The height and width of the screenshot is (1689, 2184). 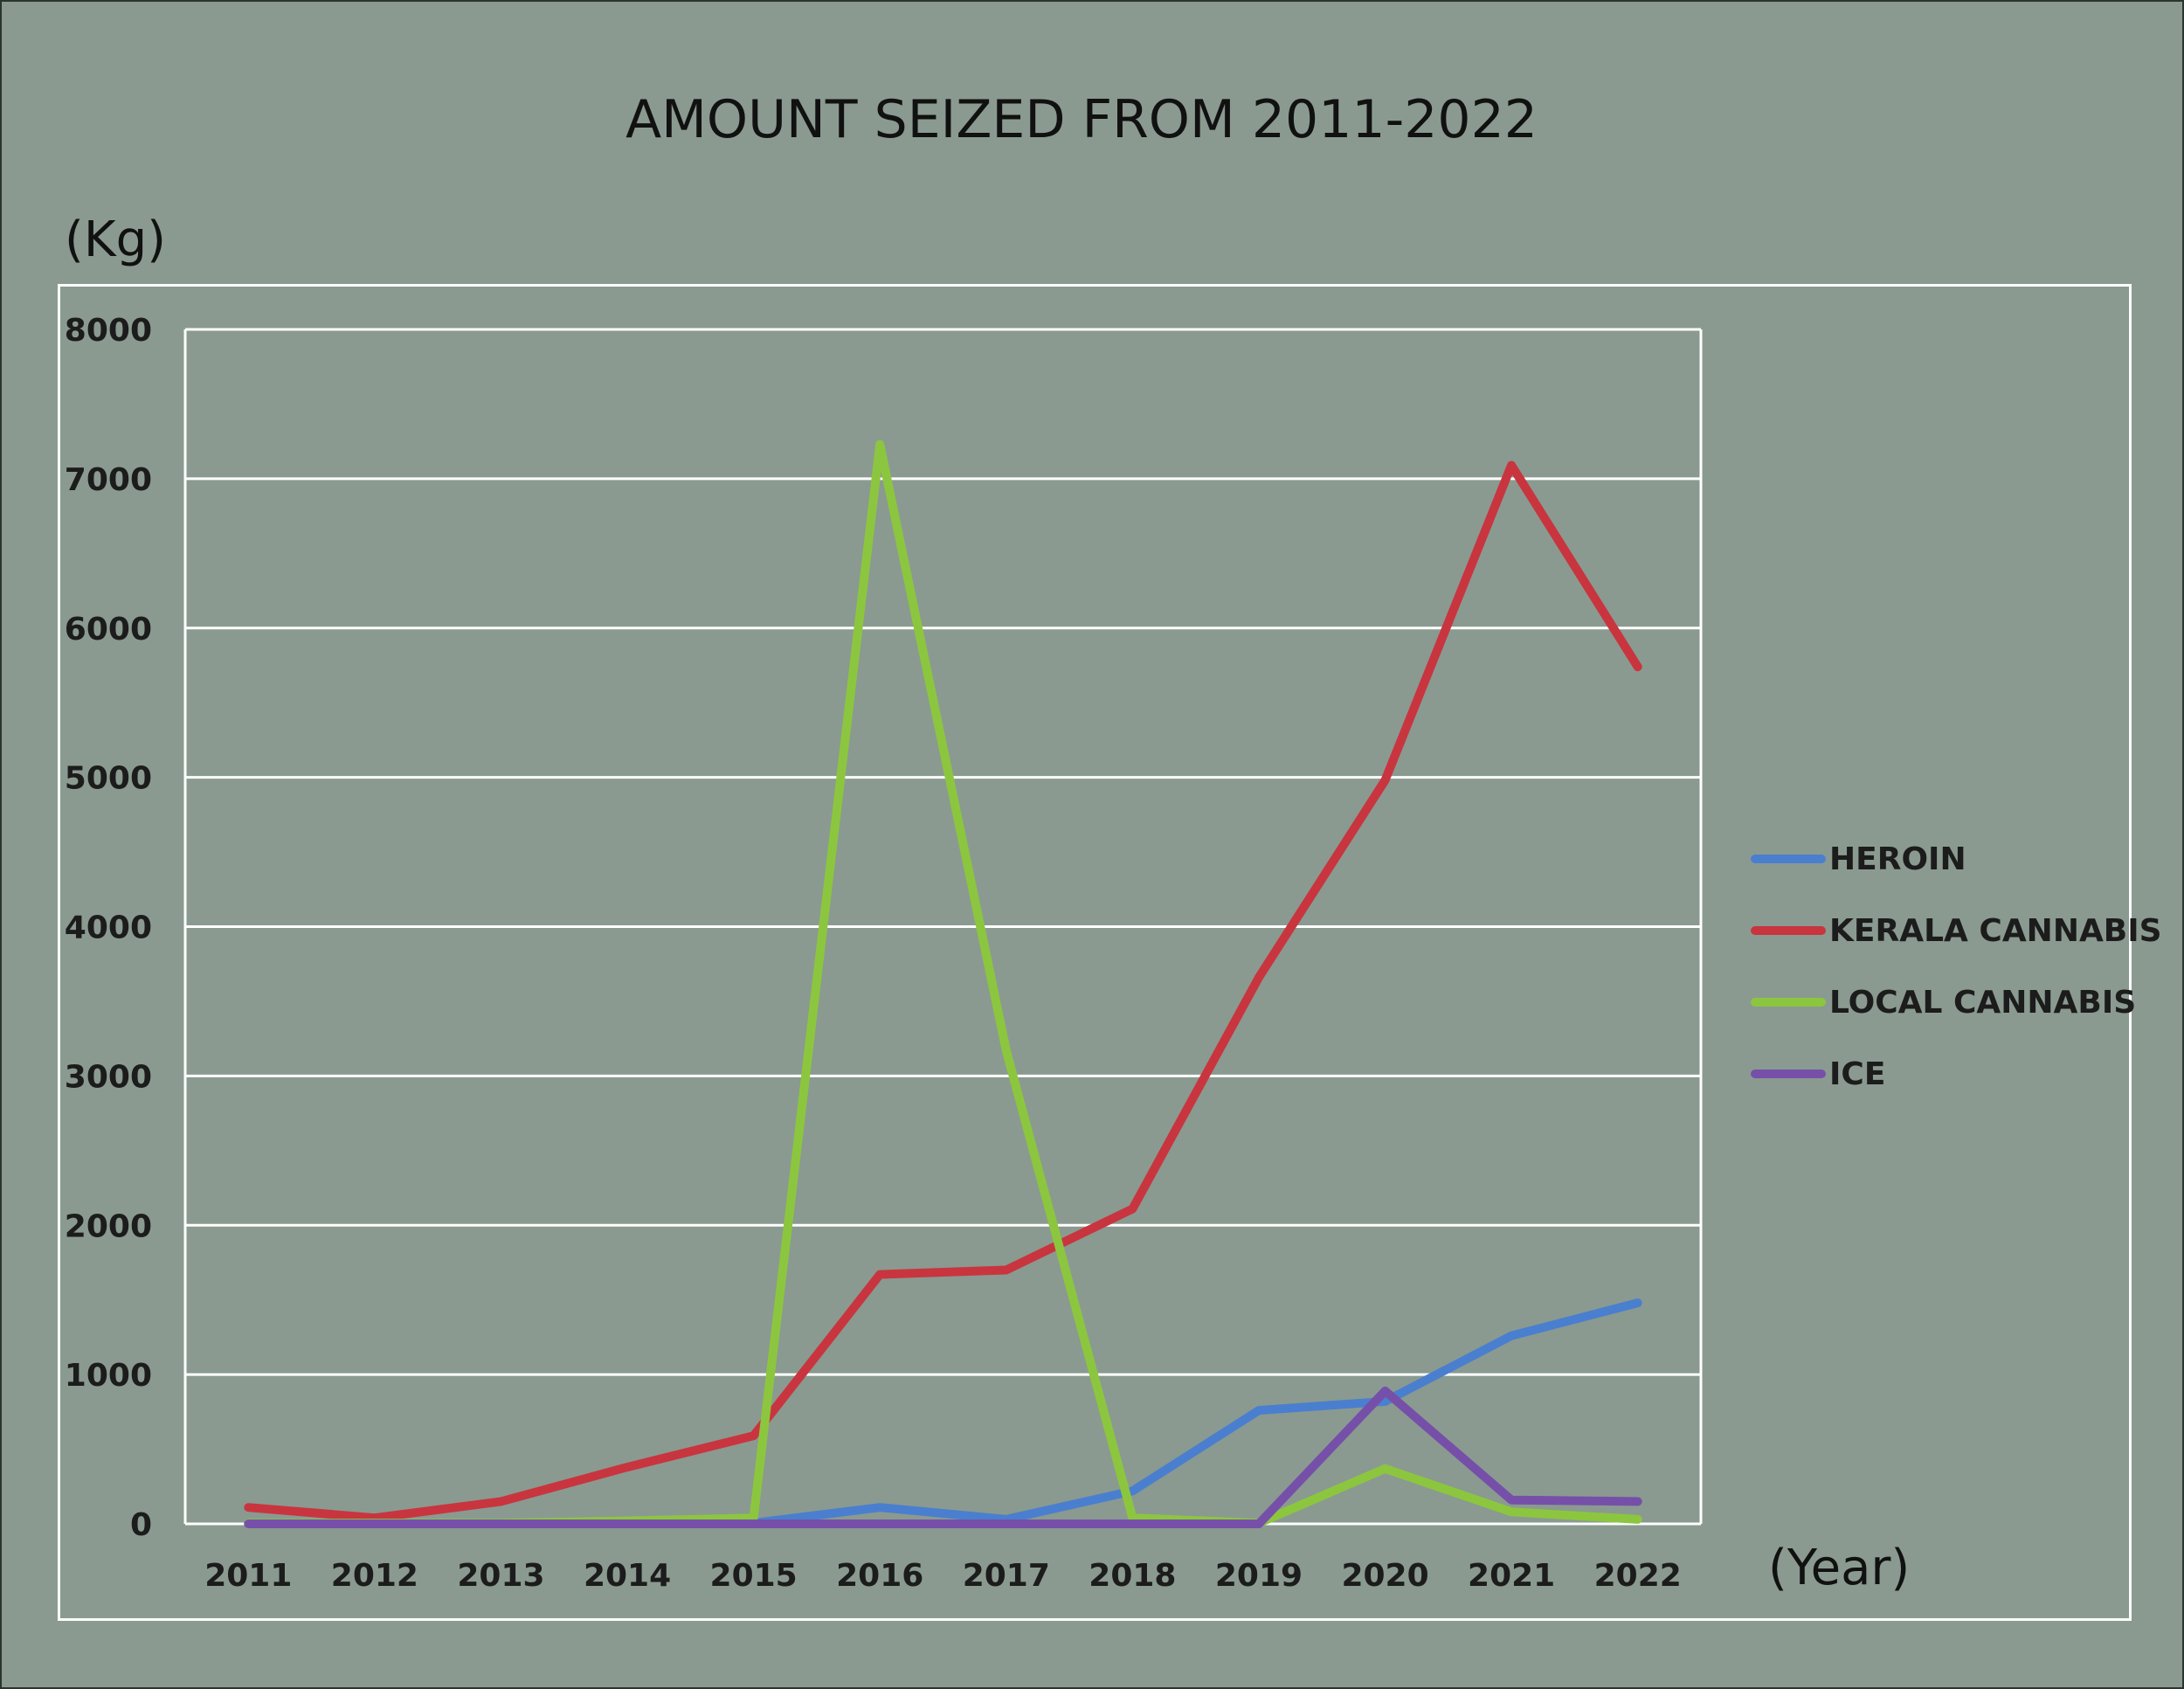 I want to click on y-tick-label: 7000, so click(x=108, y=480).